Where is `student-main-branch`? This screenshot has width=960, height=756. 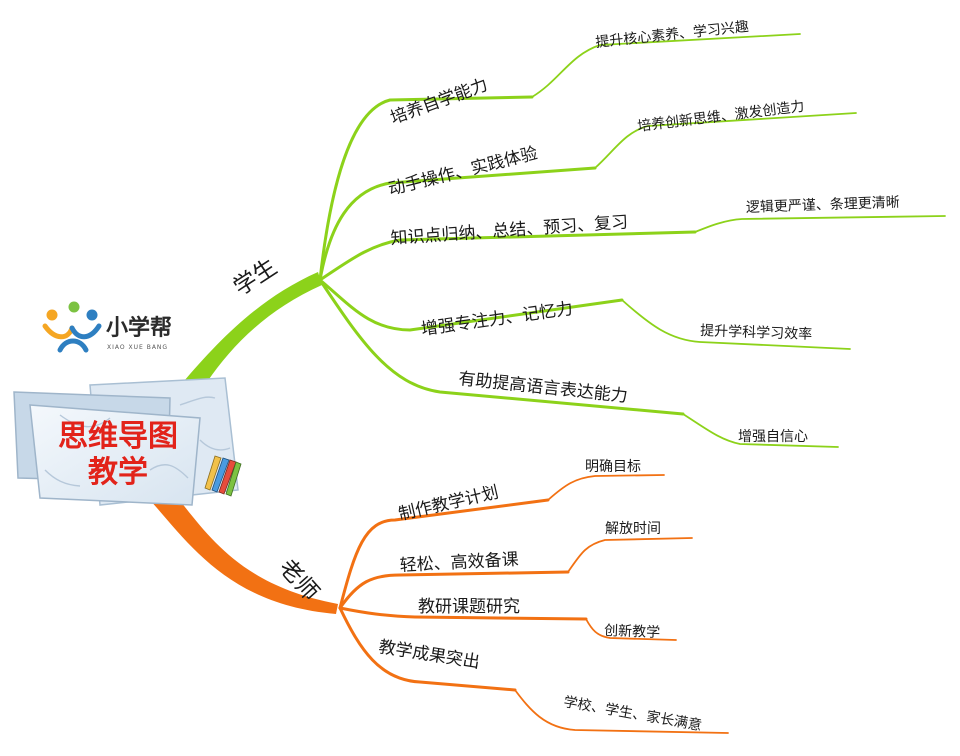 student-main-branch is located at coordinates (250, 334).